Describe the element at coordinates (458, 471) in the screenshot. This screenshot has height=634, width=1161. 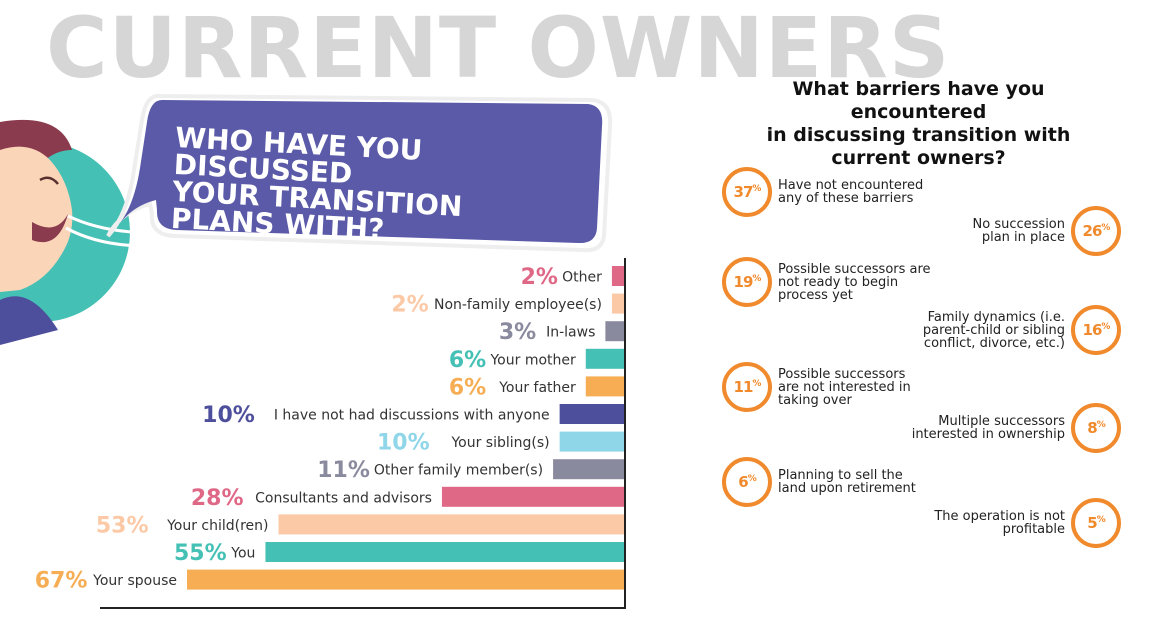
I see `bar-category-label: Other family member(s)` at that location.